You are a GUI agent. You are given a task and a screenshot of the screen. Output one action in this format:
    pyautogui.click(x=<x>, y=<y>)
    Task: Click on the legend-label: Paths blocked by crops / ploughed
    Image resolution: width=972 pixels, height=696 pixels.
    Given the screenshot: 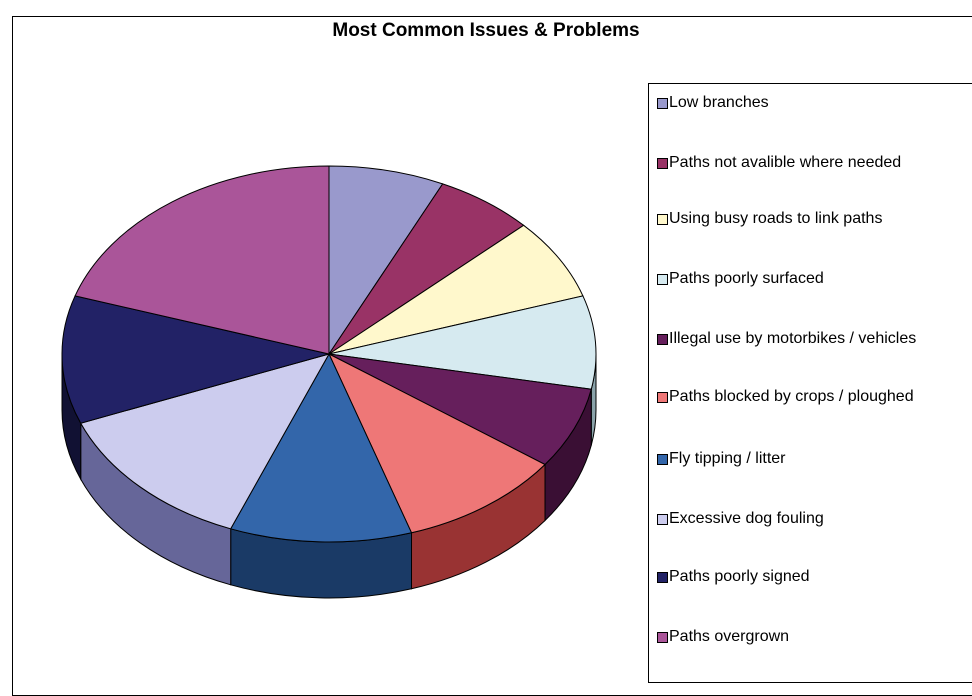 What is the action you would take?
    pyautogui.click(x=791, y=396)
    